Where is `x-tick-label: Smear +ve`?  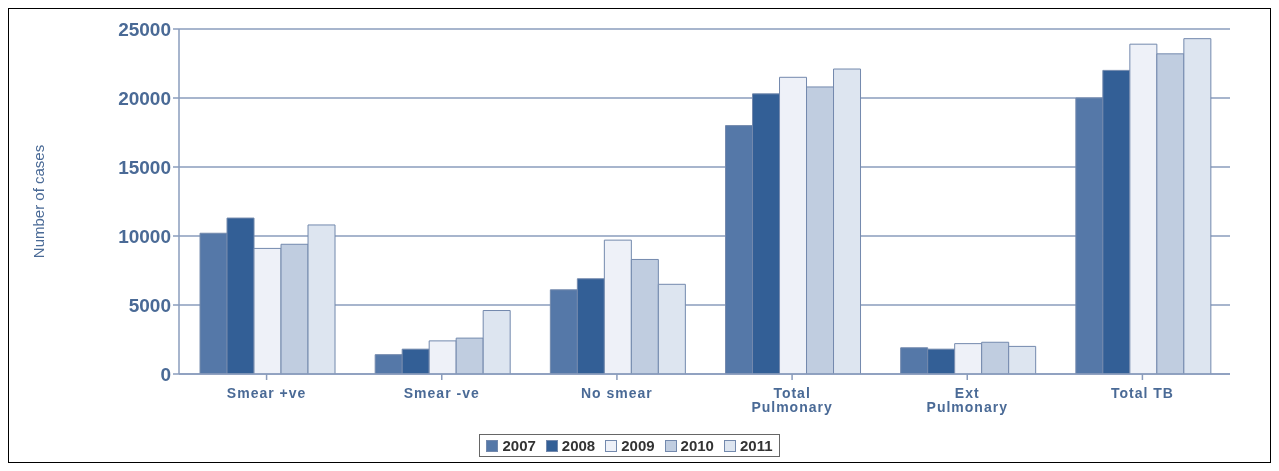 x-tick-label: Smear +ve is located at coordinates (266, 392).